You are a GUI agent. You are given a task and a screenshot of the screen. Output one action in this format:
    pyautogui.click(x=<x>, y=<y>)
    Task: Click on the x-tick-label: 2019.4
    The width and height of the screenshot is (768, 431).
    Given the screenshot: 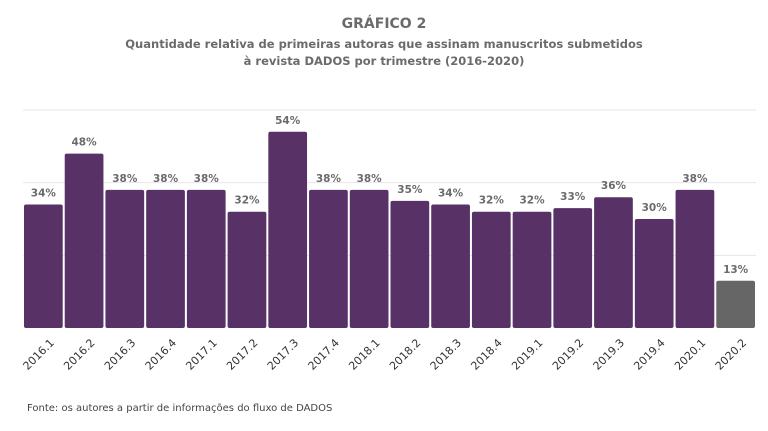 What is the action you would take?
    pyautogui.click(x=649, y=354)
    